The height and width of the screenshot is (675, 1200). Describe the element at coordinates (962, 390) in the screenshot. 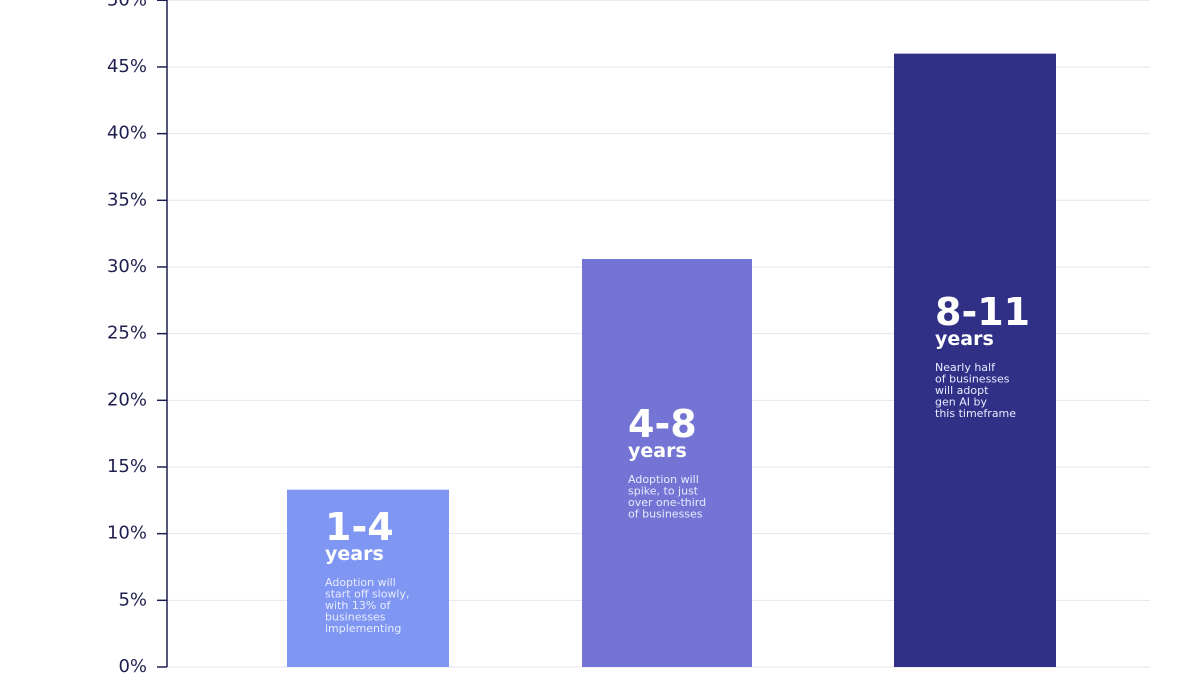

I see `bar-note: will adopt` at that location.